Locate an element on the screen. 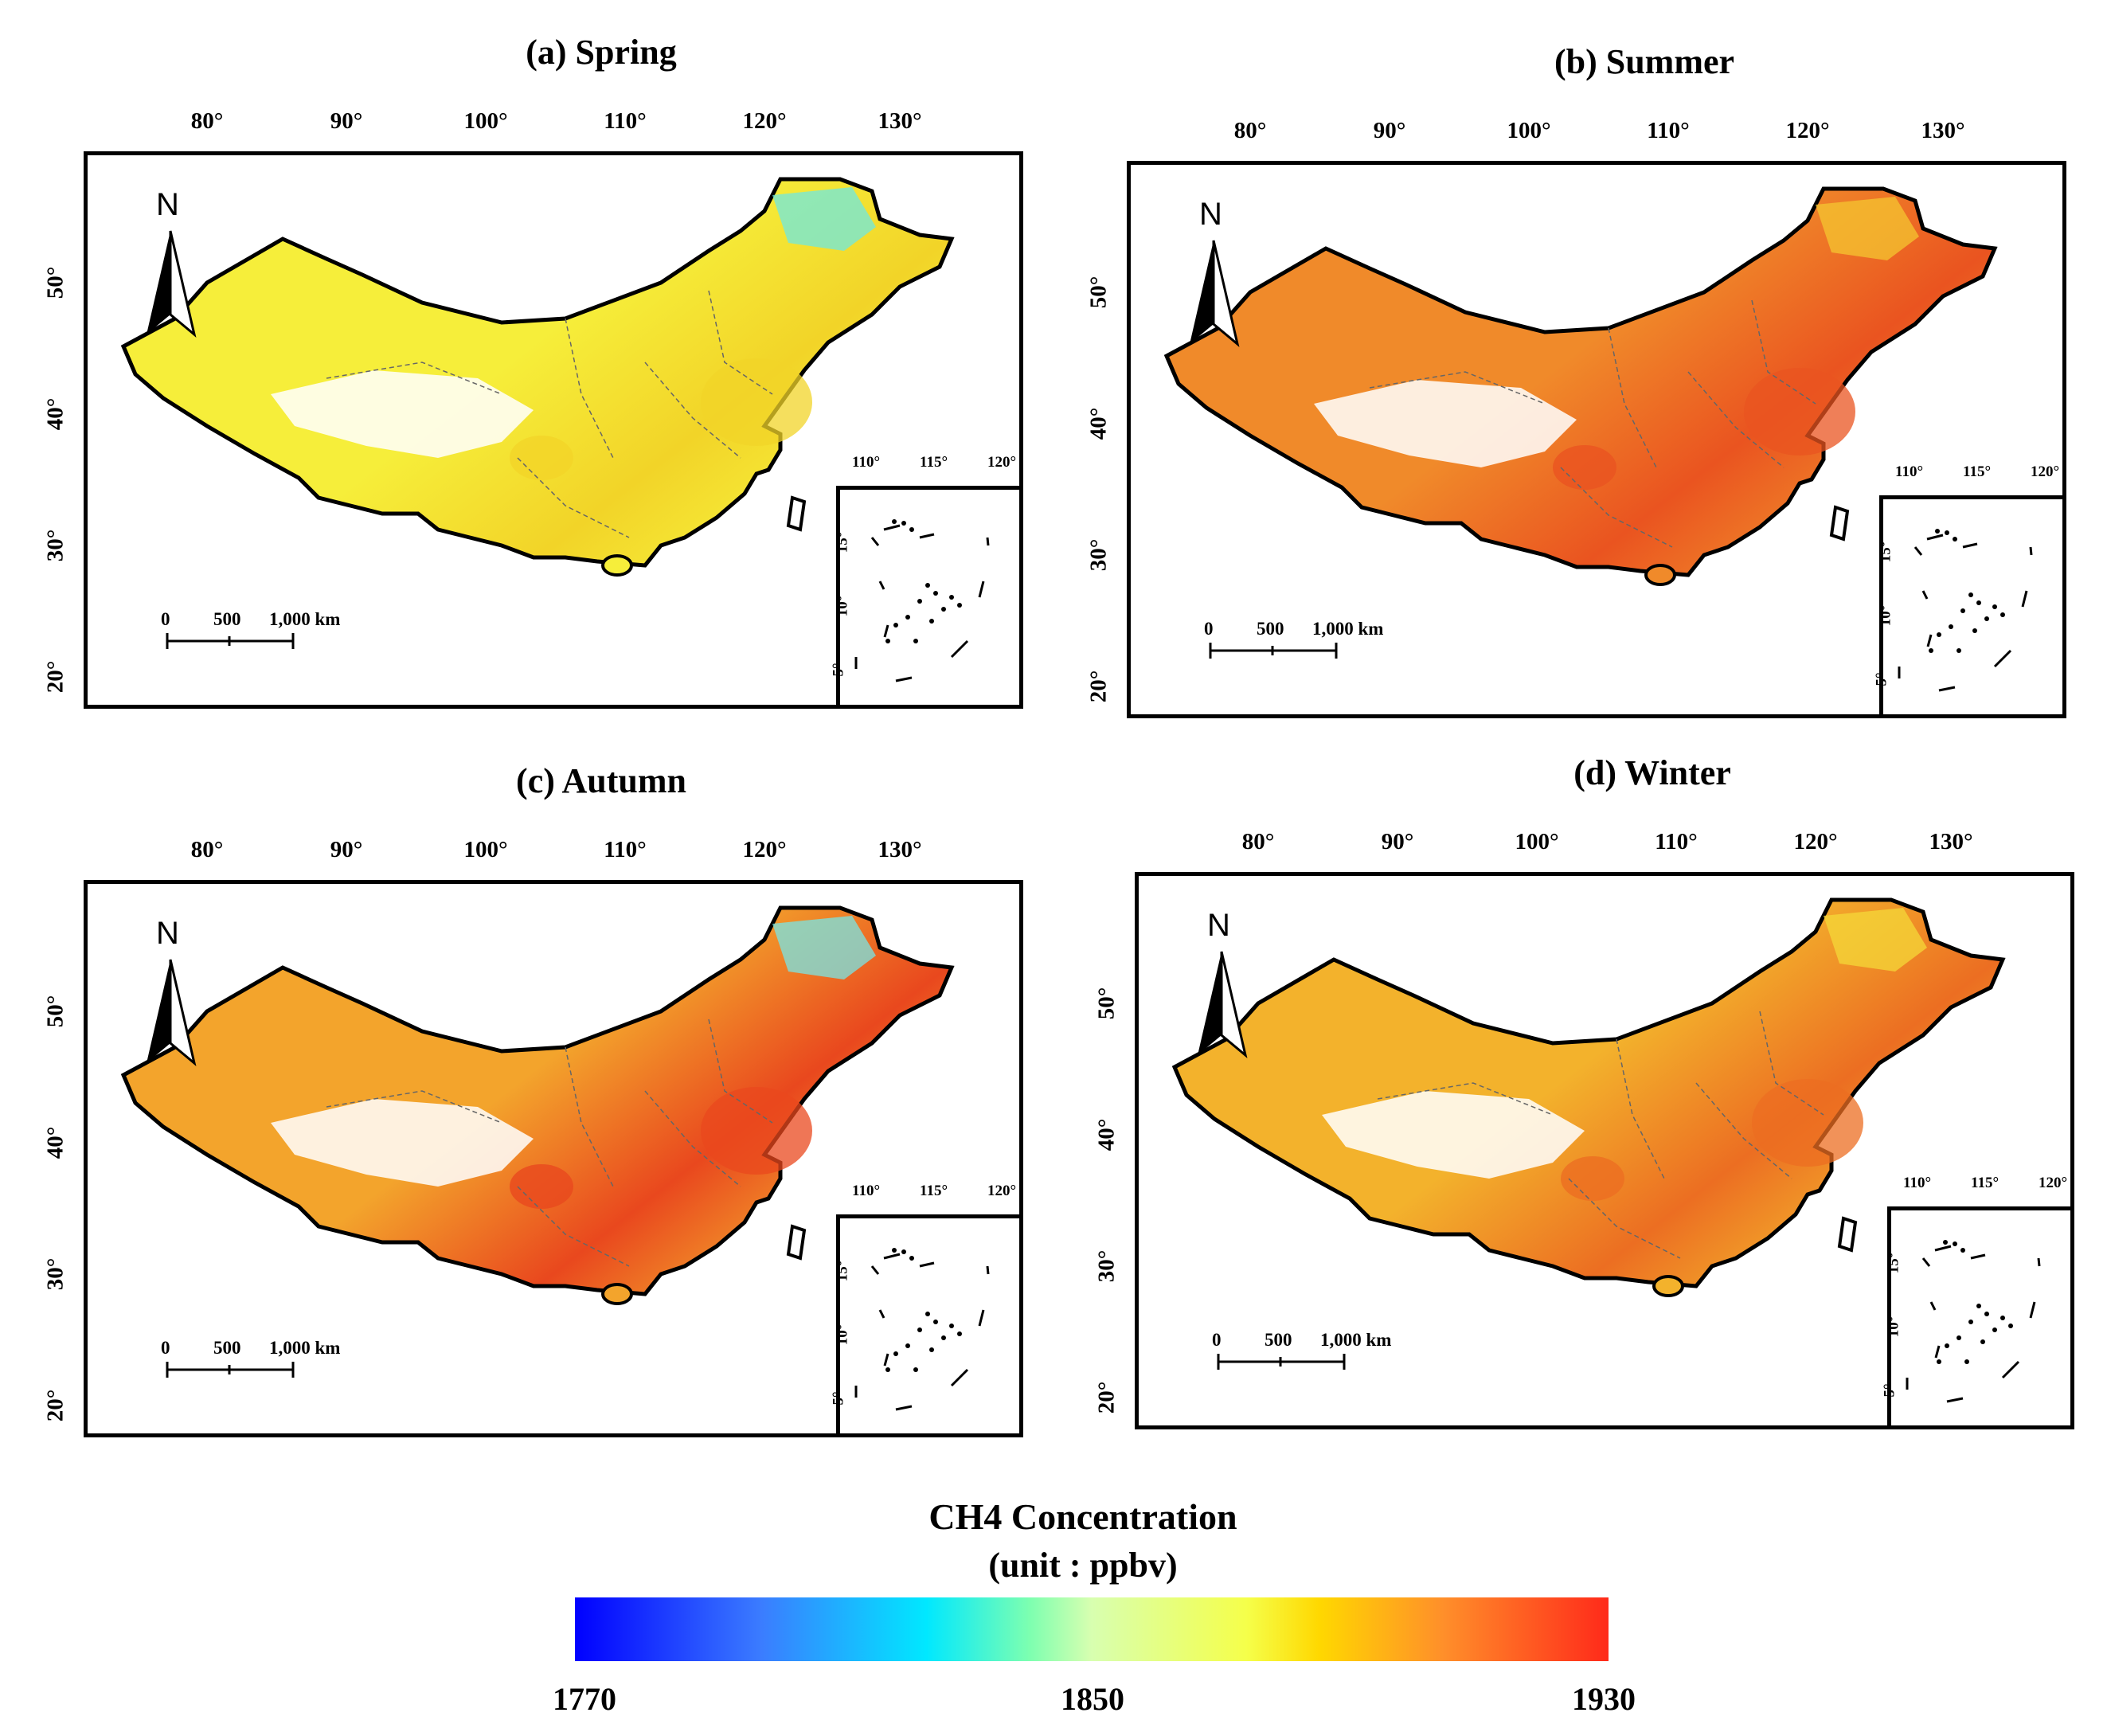  panel-title: (b) Summer is located at coordinates (1644, 62).